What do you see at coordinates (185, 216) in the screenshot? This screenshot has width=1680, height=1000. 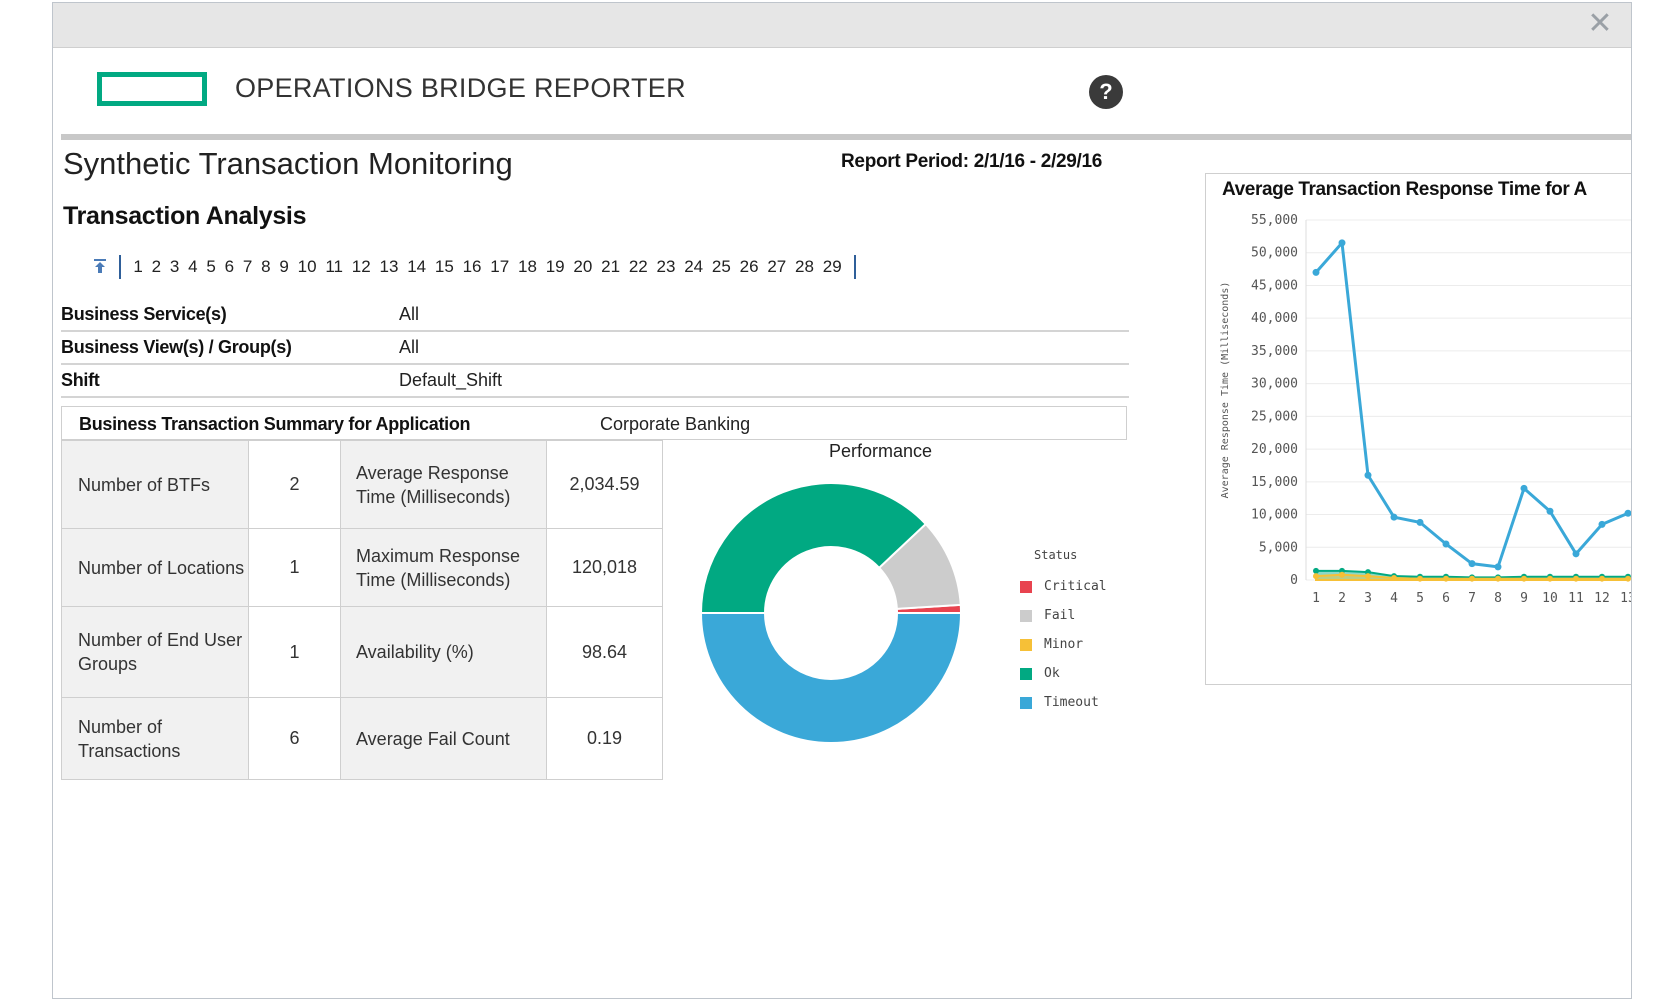 I see `section-title: Transaction Analysis` at bounding box center [185, 216].